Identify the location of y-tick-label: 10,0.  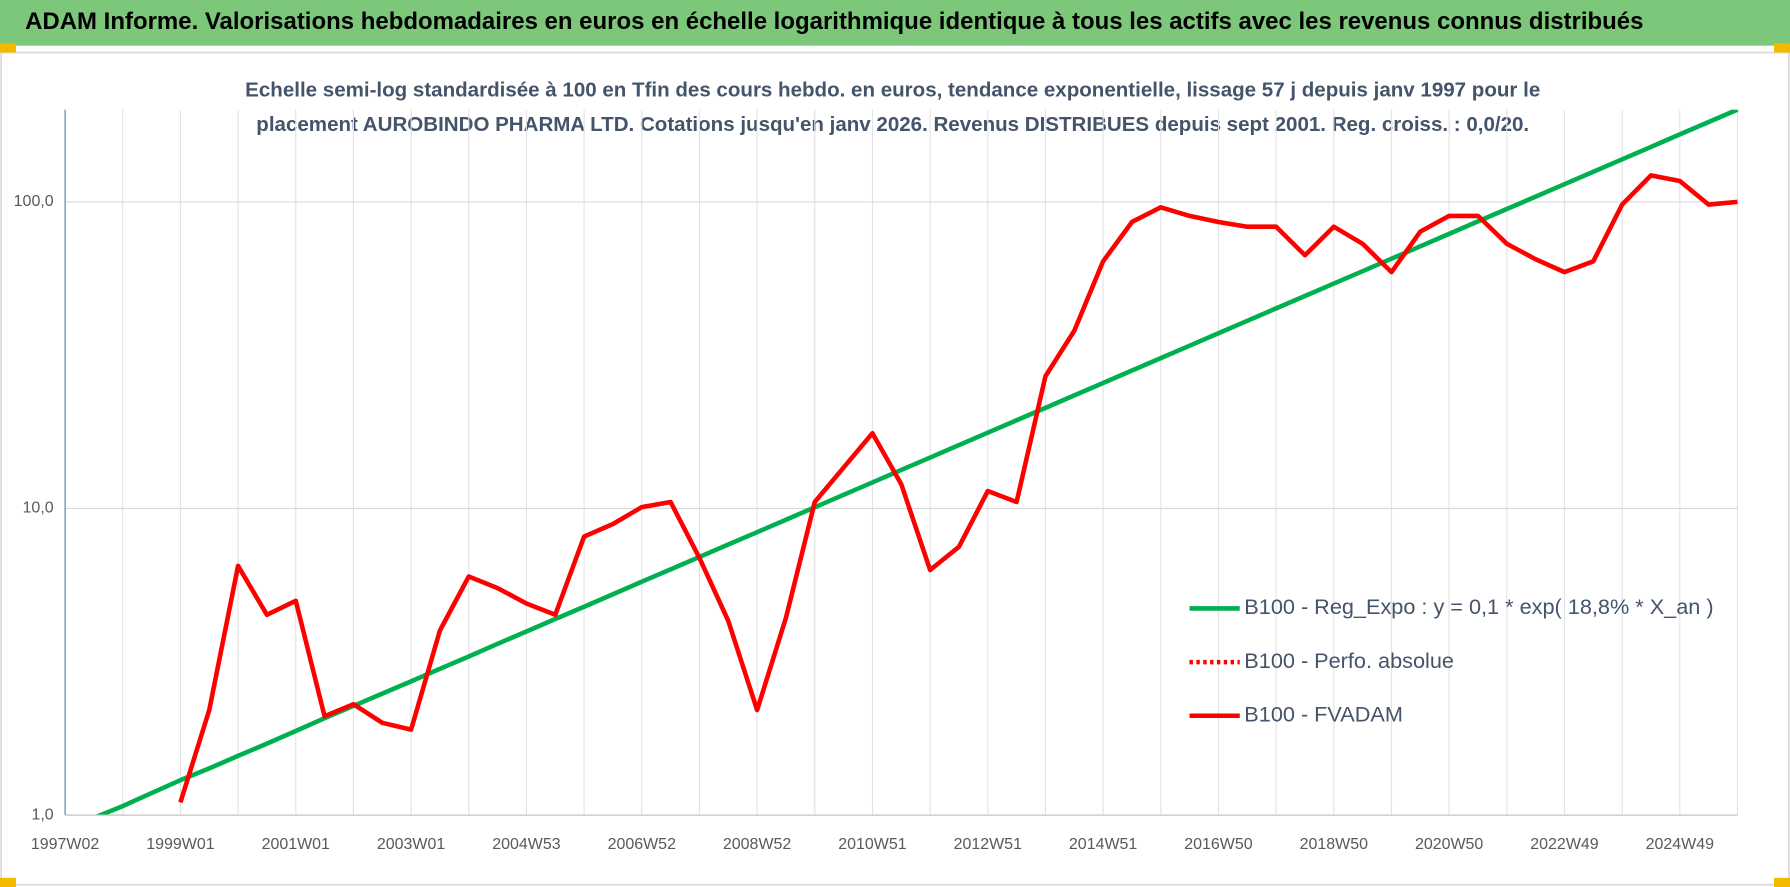
(38, 508).